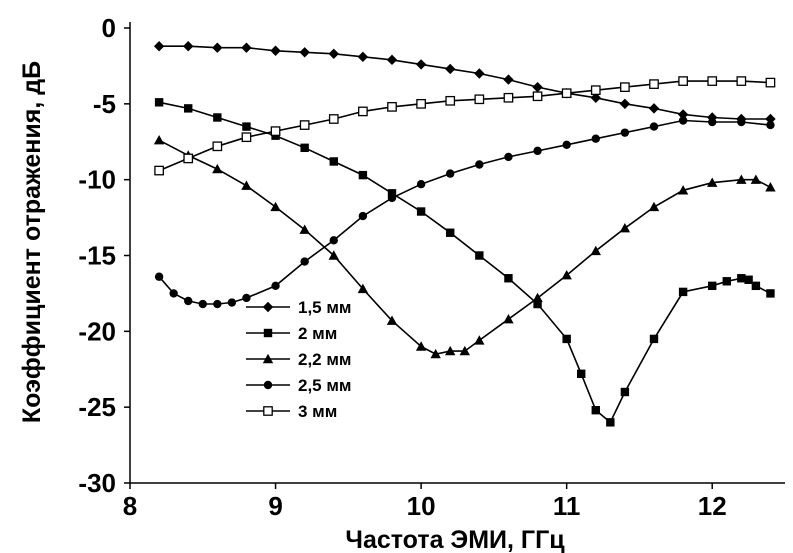  Describe the element at coordinates (275, 506) in the screenshot. I see `x-tick-label: 9` at that location.